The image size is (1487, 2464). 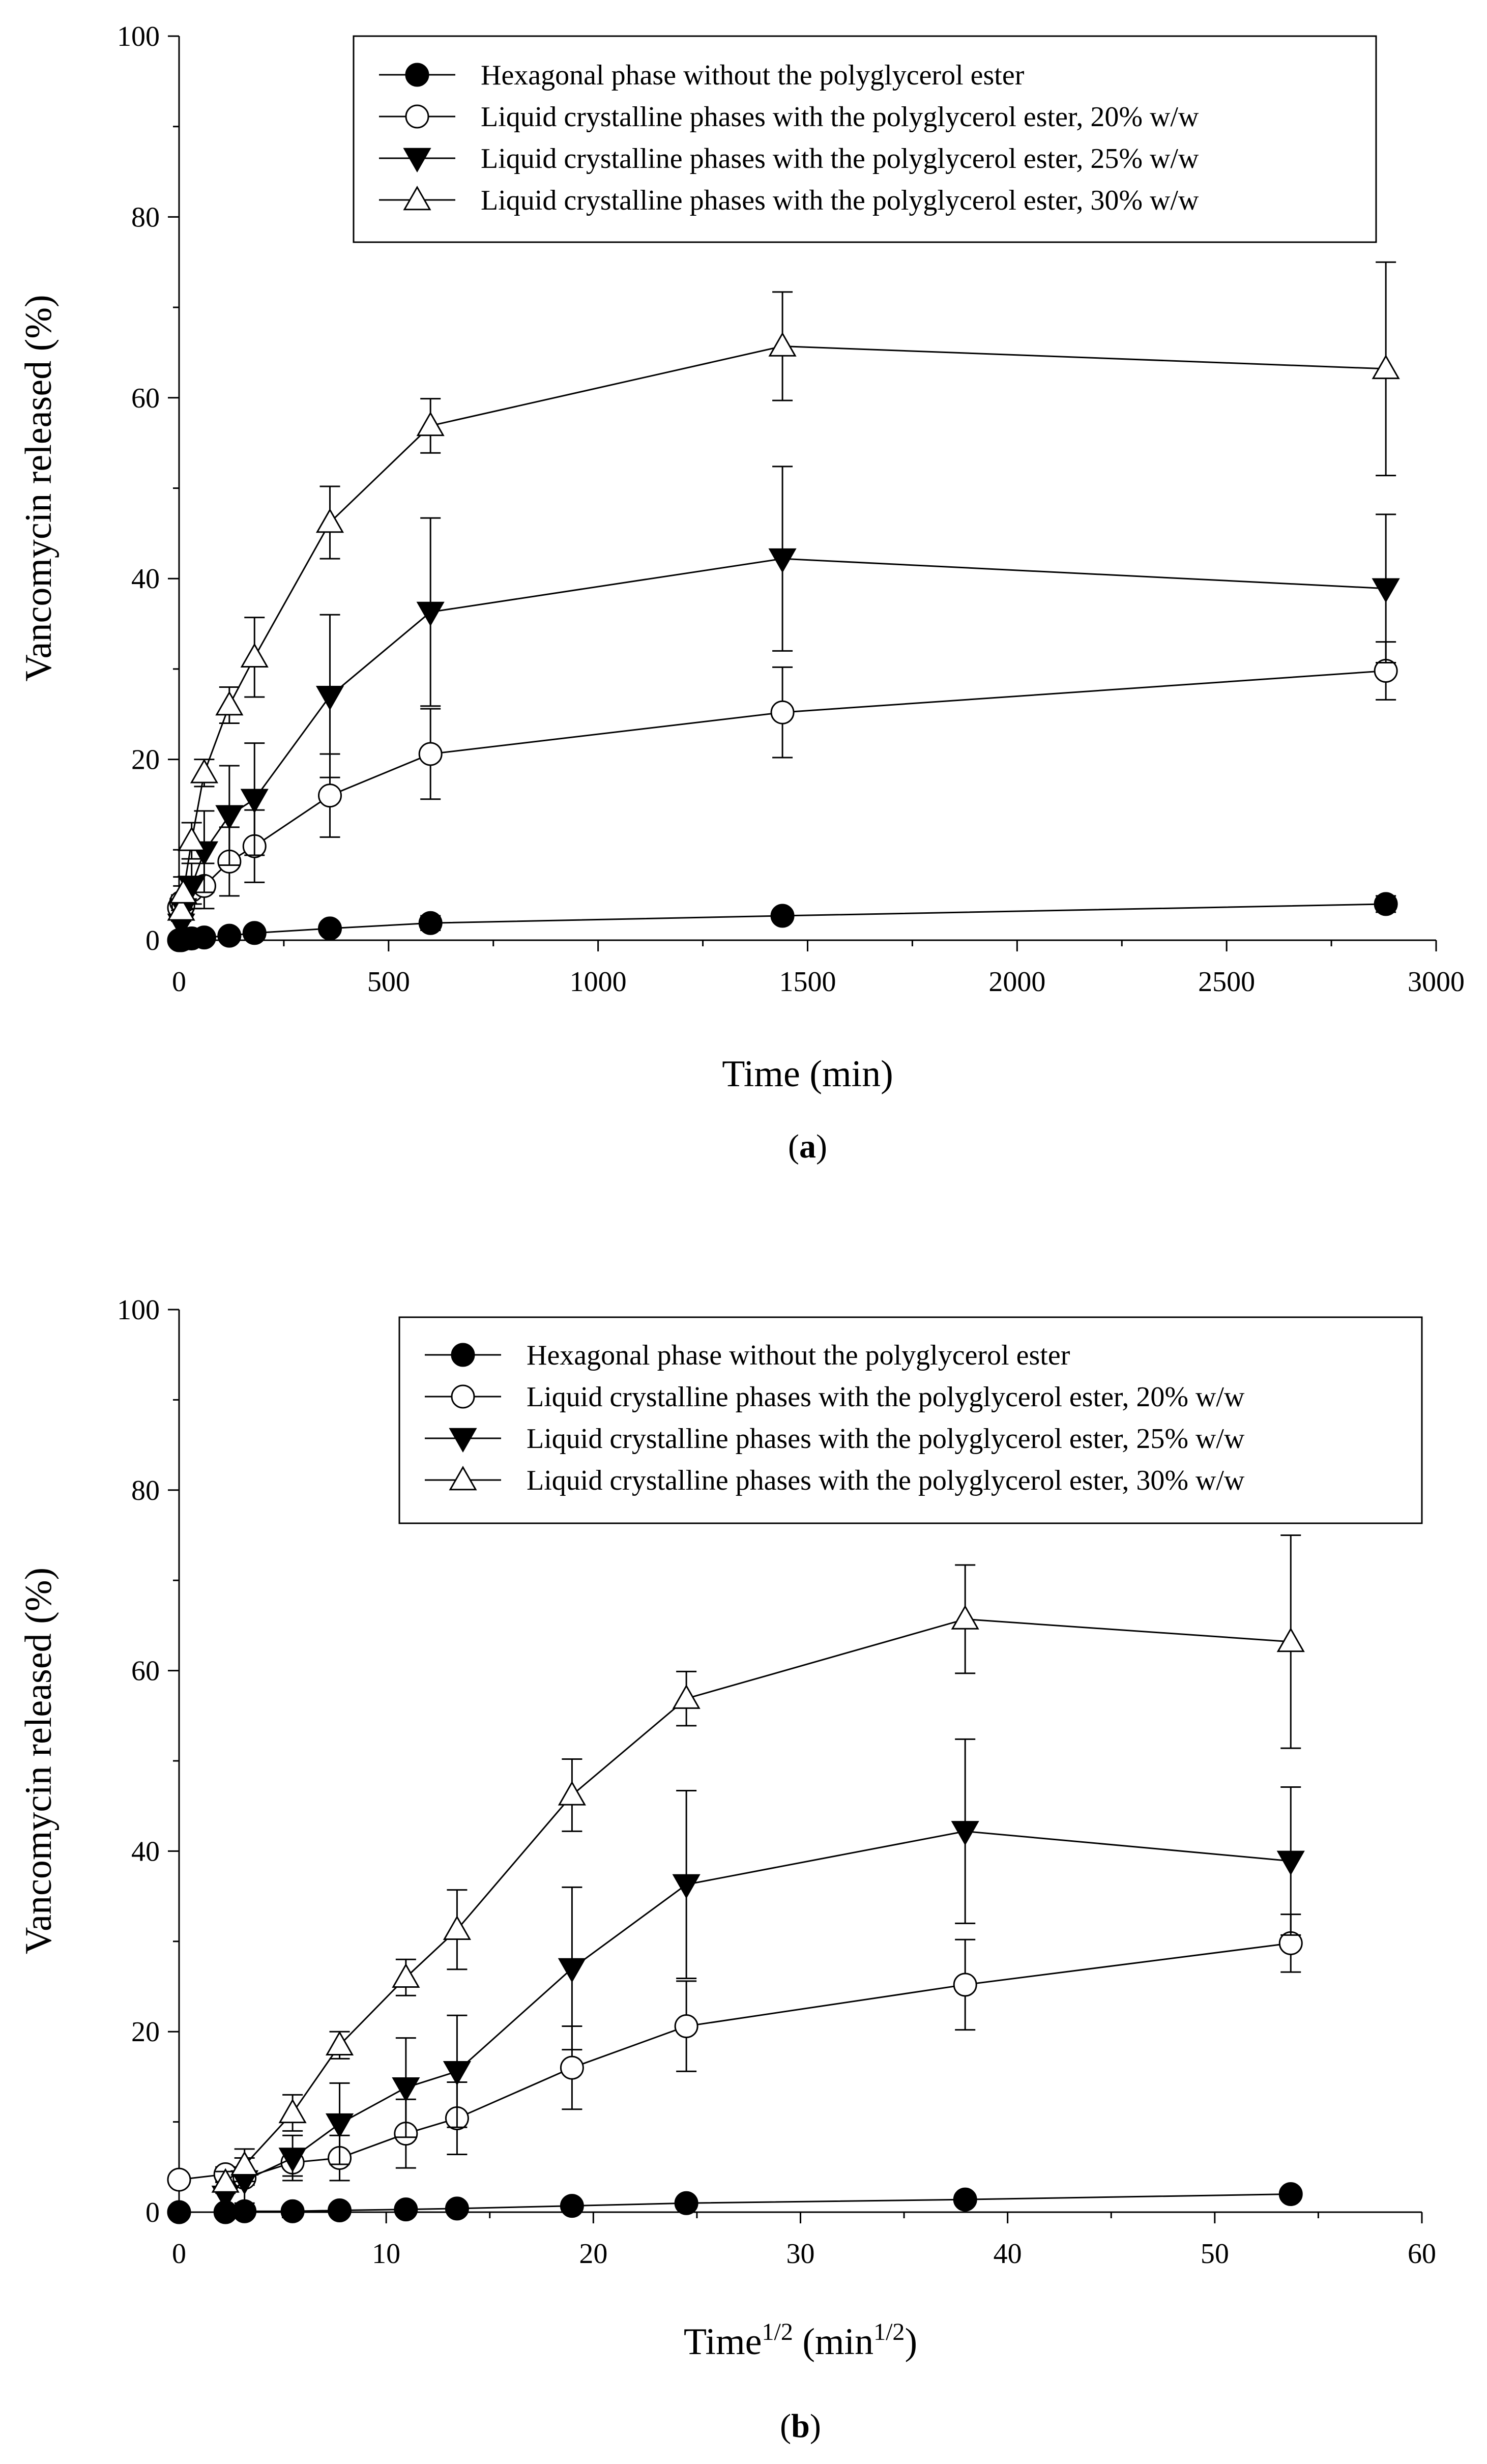 I want to click on panel-label-close: ), so click(x=822, y=1146).